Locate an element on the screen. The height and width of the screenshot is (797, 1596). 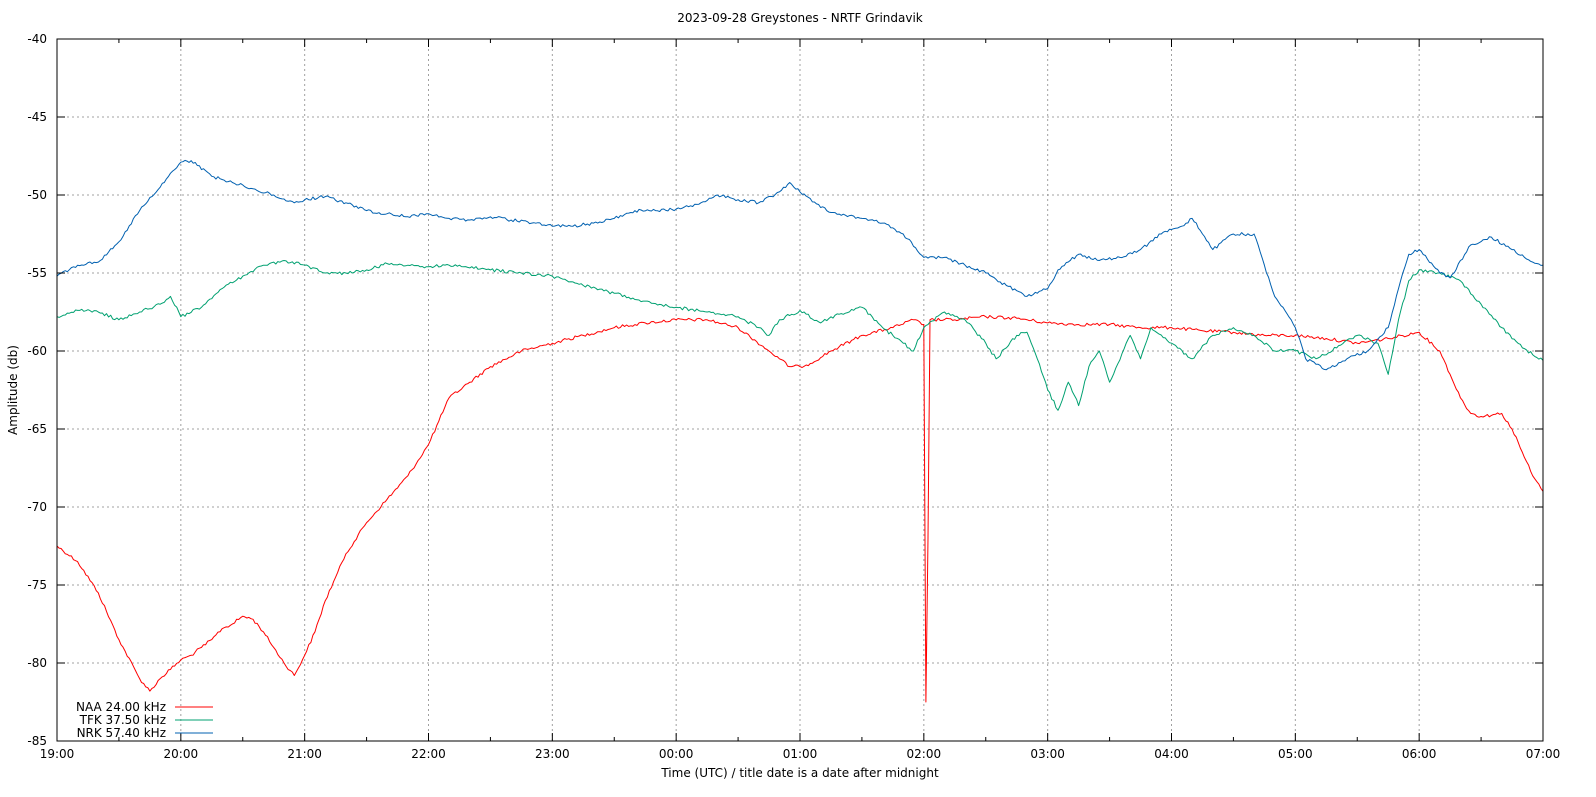
y-axis-label: Amplitude (db) is located at coordinates (13, 390).